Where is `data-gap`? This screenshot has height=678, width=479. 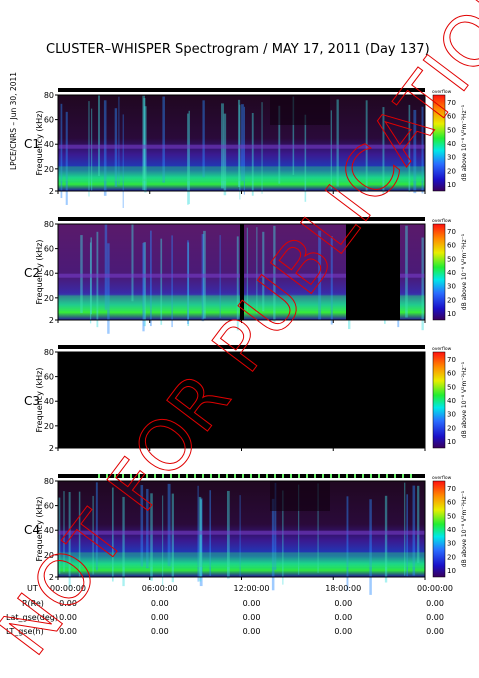 data-gap is located at coordinates (242, 272).